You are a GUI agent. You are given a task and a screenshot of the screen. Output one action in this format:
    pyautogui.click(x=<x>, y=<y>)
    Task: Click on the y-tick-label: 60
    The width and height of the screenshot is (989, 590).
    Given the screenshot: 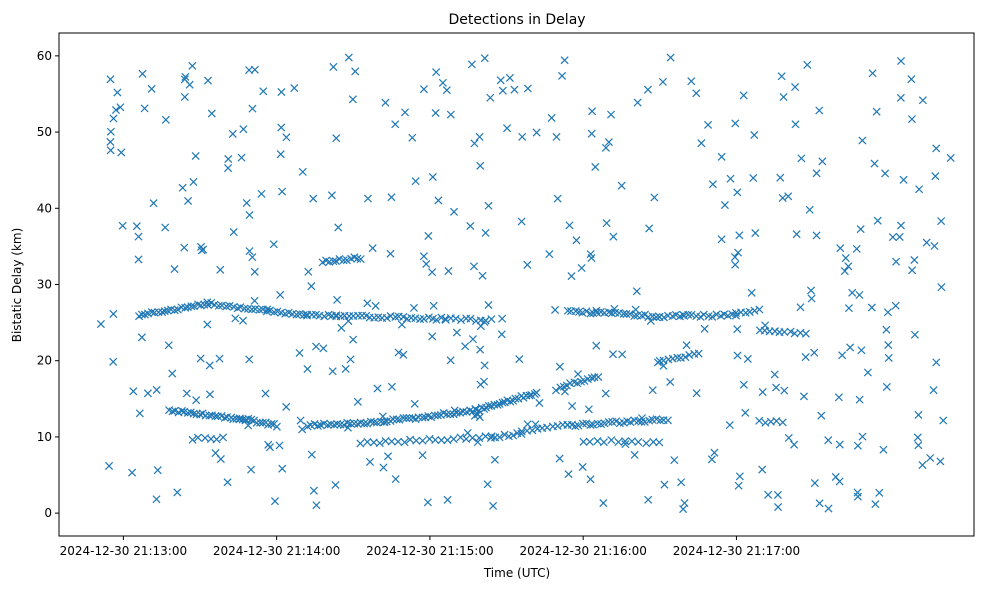 What is the action you would take?
    pyautogui.click(x=44, y=56)
    